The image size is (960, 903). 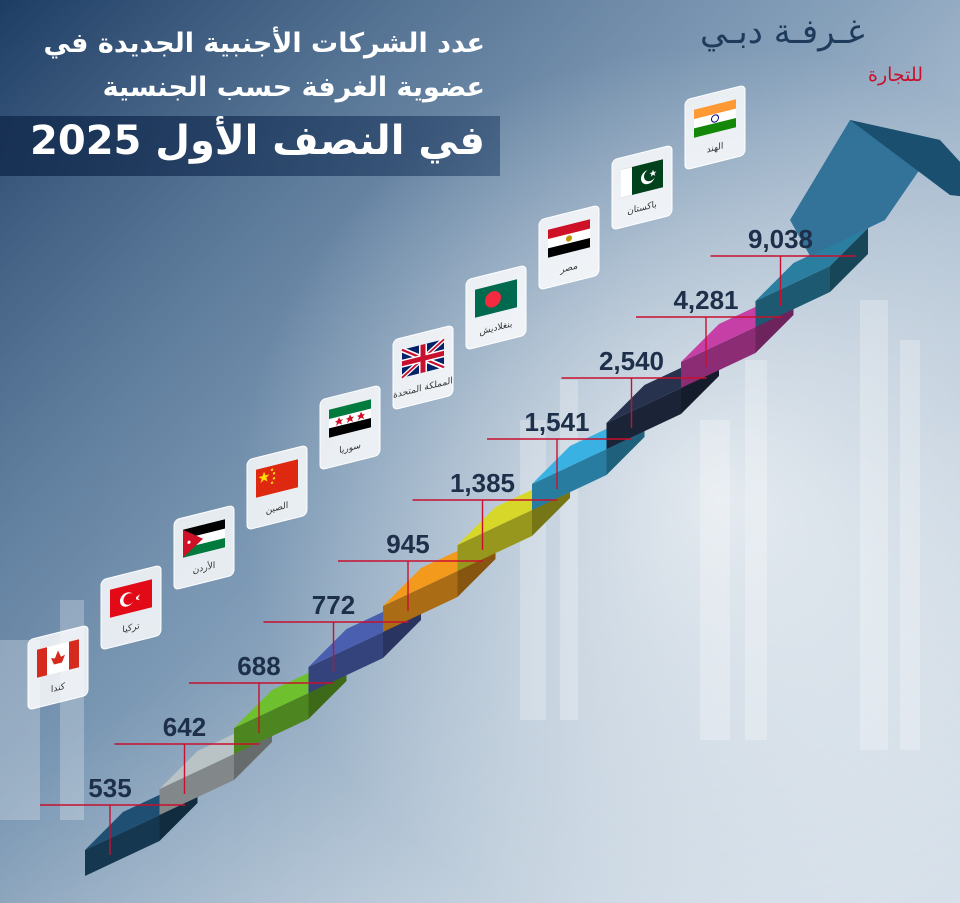 What do you see at coordinates (556, 422) in the screenshot?
I see `value-label: 1,541` at bounding box center [556, 422].